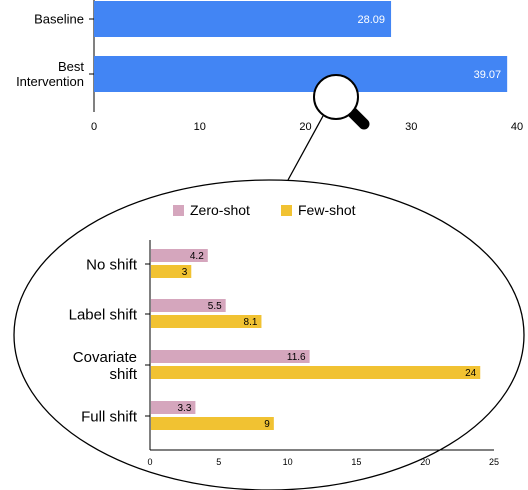  I want to click on category-label: Baseline, so click(59, 19).